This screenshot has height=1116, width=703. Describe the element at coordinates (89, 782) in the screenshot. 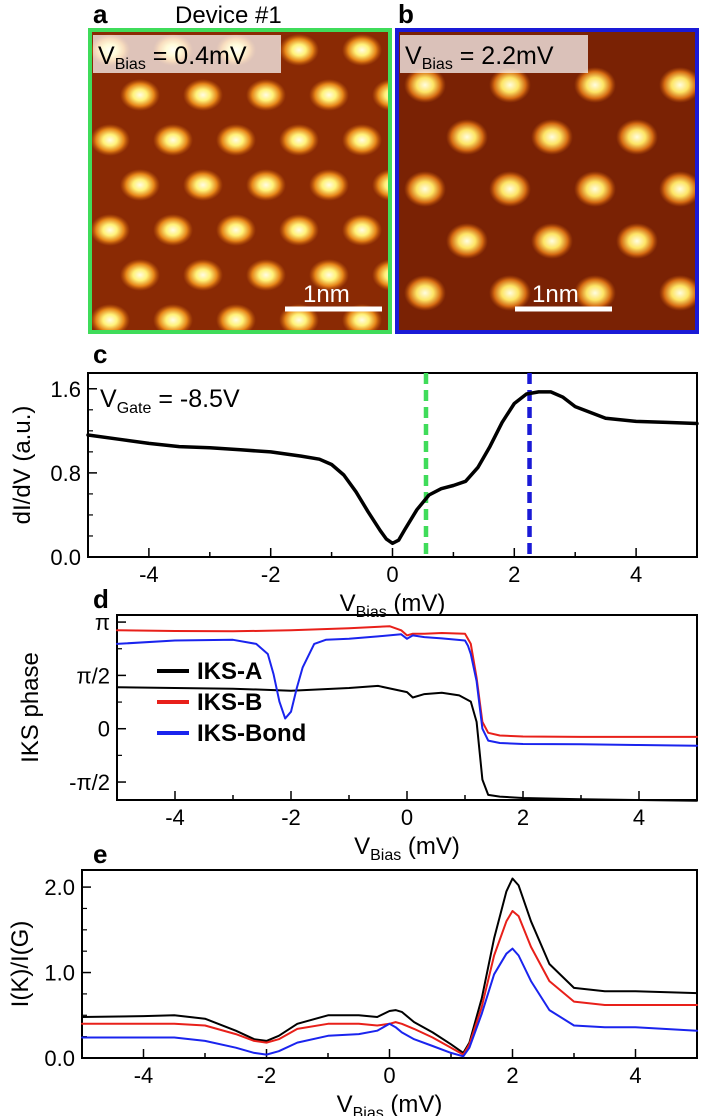

I see `y-tick-label: -π/2` at that location.